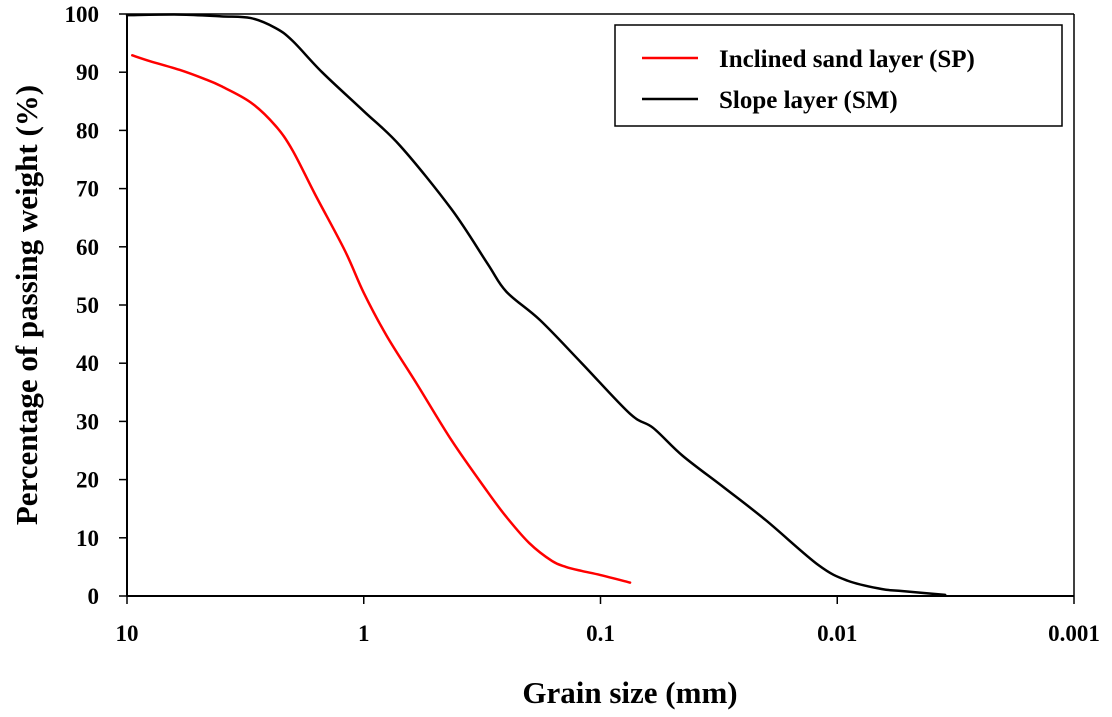 The image size is (1112, 717). What do you see at coordinates (847, 59) in the screenshot?
I see `legend-label-inclined-sand: Inclined sand layer (SP)` at bounding box center [847, 59].